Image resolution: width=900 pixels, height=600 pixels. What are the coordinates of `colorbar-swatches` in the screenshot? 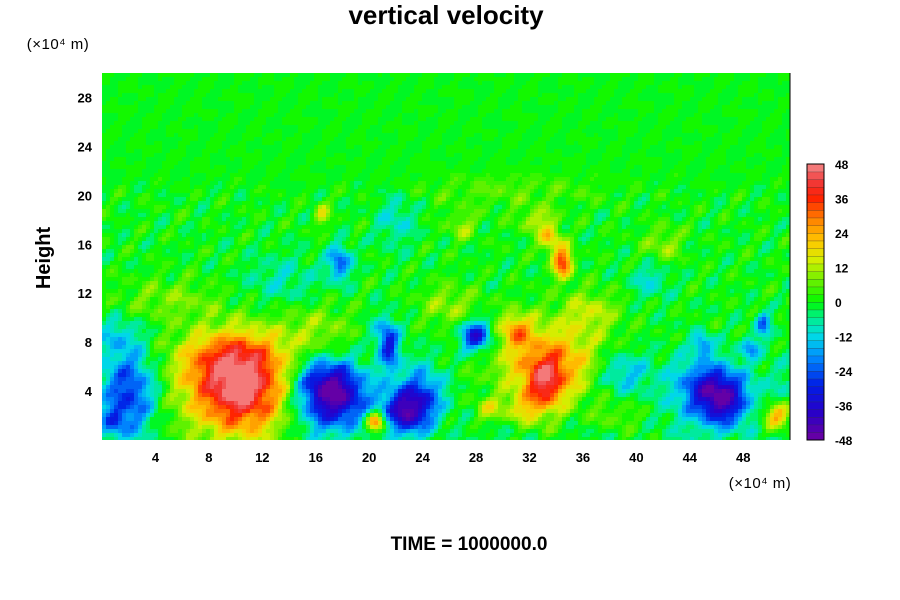 It's located at (815, 302).